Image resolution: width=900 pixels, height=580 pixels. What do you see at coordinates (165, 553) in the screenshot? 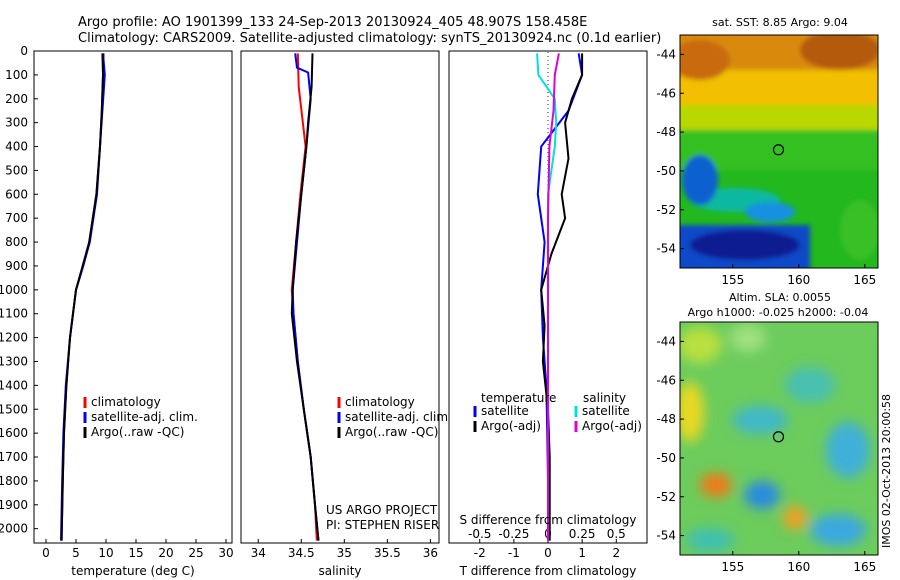
I see `x-tick-label: 20` at bounding box center [165, 553].